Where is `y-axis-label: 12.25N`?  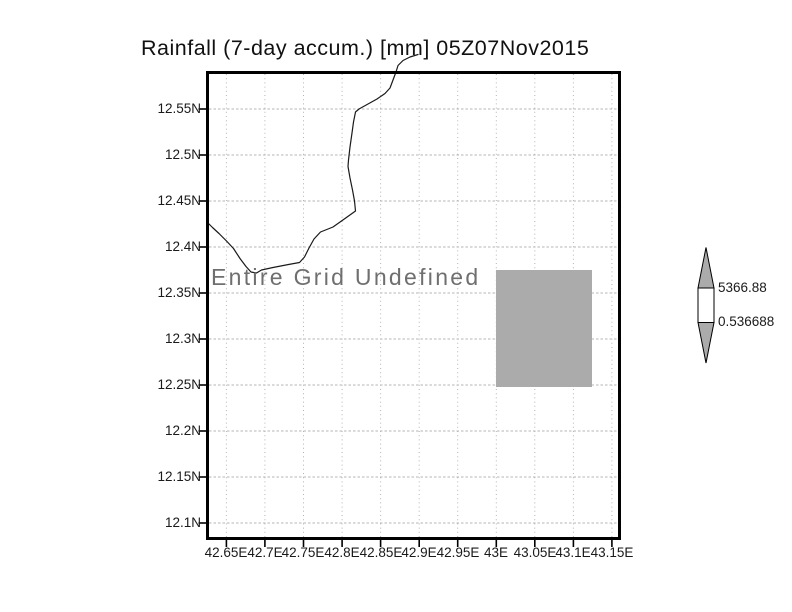 y-axis-label: 12.25N is located at coordinates (179, 384).